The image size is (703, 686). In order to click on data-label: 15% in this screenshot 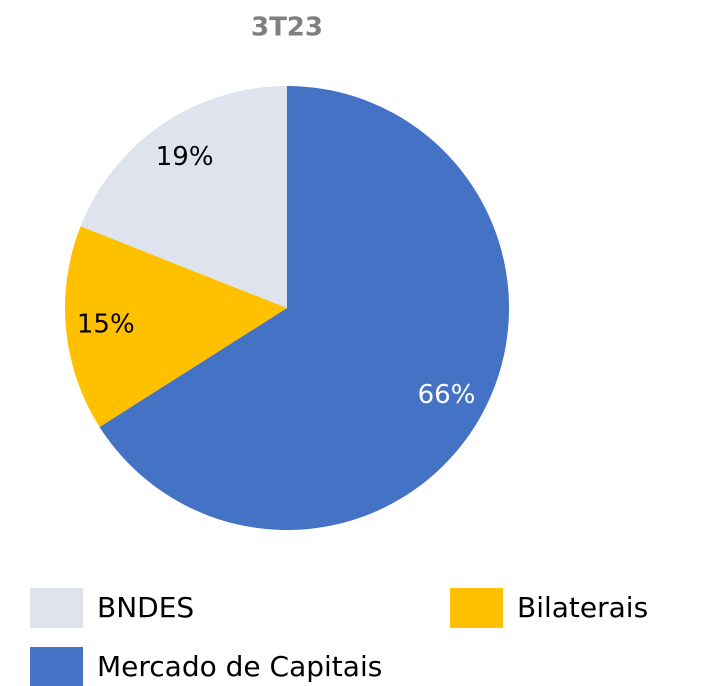, I will do `click(106, 325)`.